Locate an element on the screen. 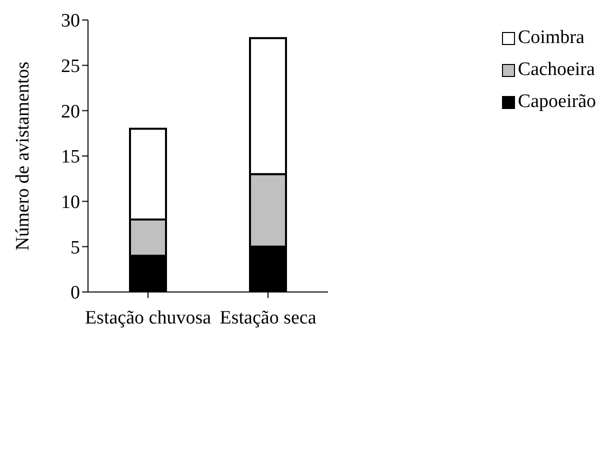  y-tick-label: 30 is located at coordinates (70, 21).